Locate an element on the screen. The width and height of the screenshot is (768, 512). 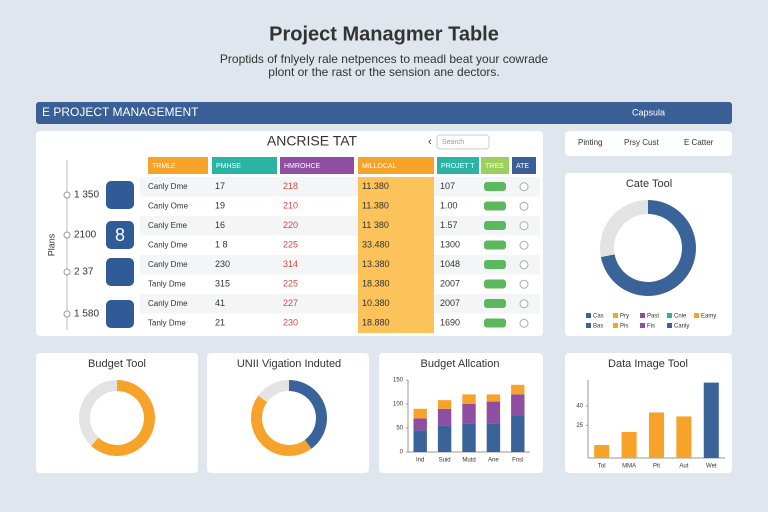
group-label: 2100 is located at coordinates (85, 235).